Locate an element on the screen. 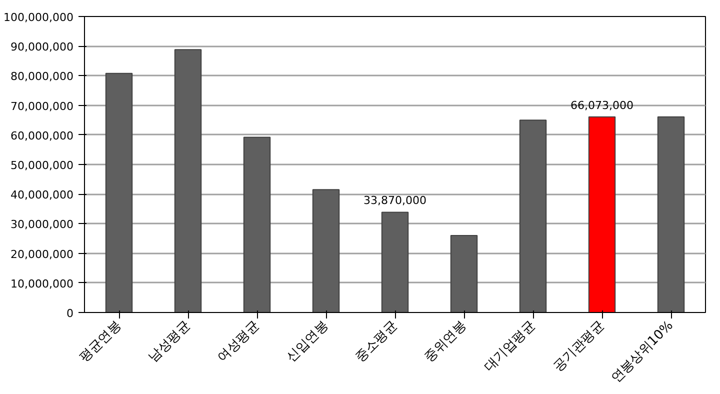 The height and width of the screenshot is (394, 720). y-tick-label: 90,000,000 is located at coordinates (42, 47).